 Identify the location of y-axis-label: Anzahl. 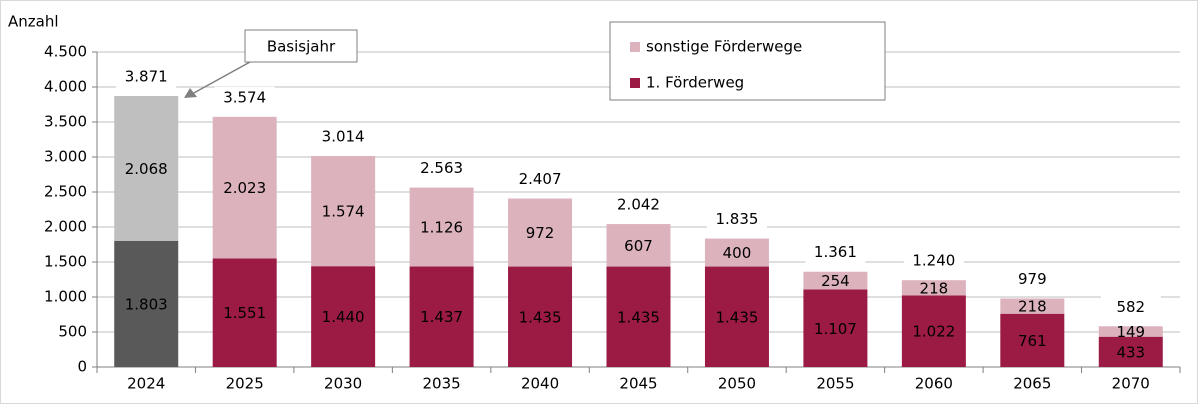
(33, 22).